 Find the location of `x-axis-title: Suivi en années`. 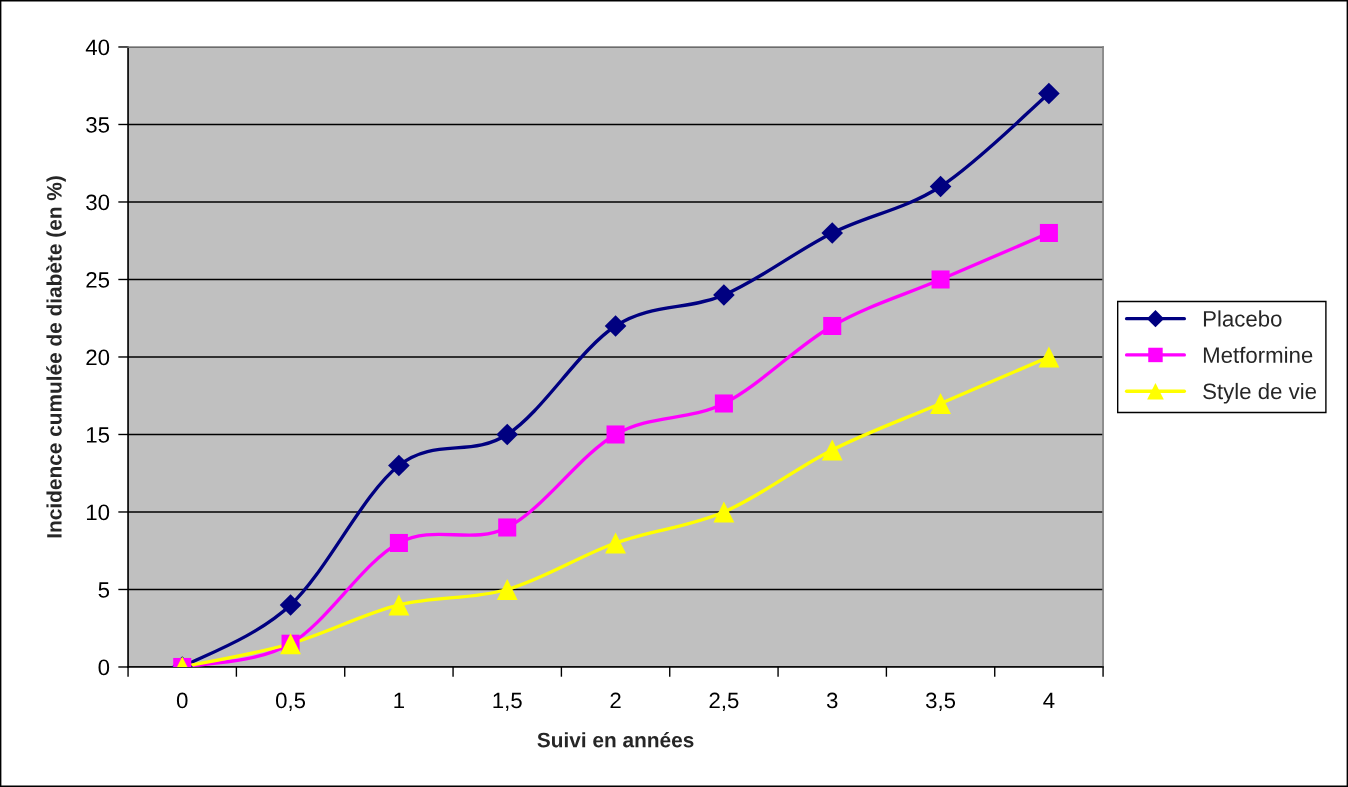

x-axis-title: Suivi en années is located at coordinates (615, 739).